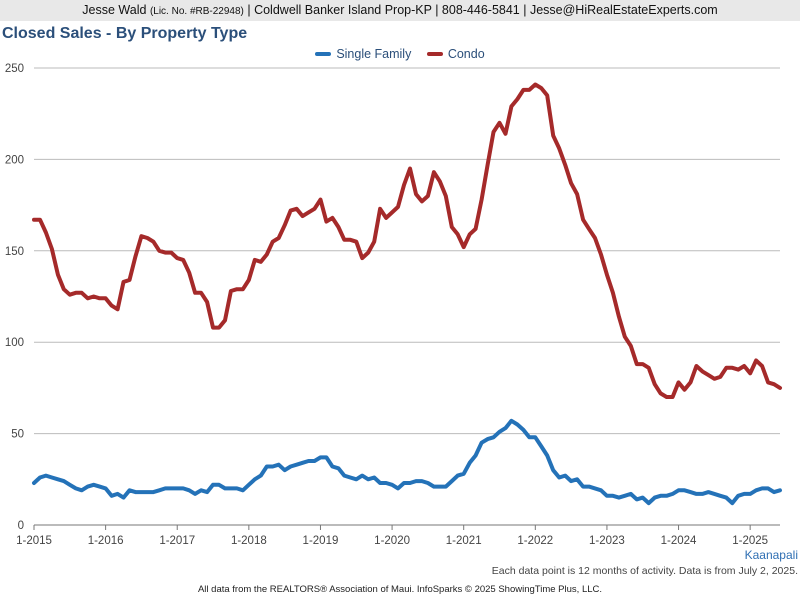 This screenshot has height=600, width=800. Describe the element at coordinates (177, 541) in the screenshot. I see `x-tick-label: 1-2017` at that location.